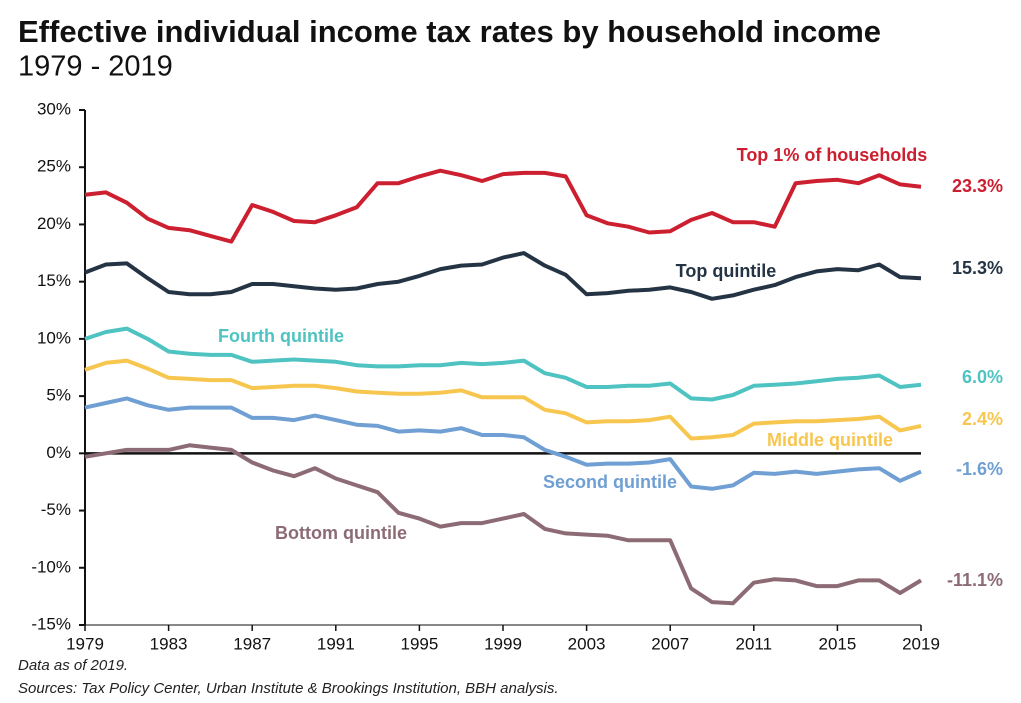  What do you see at coordinates (830, 440) in the screenshot?
I see `series-label: Middle quintile` at bounding box center [830, 440].